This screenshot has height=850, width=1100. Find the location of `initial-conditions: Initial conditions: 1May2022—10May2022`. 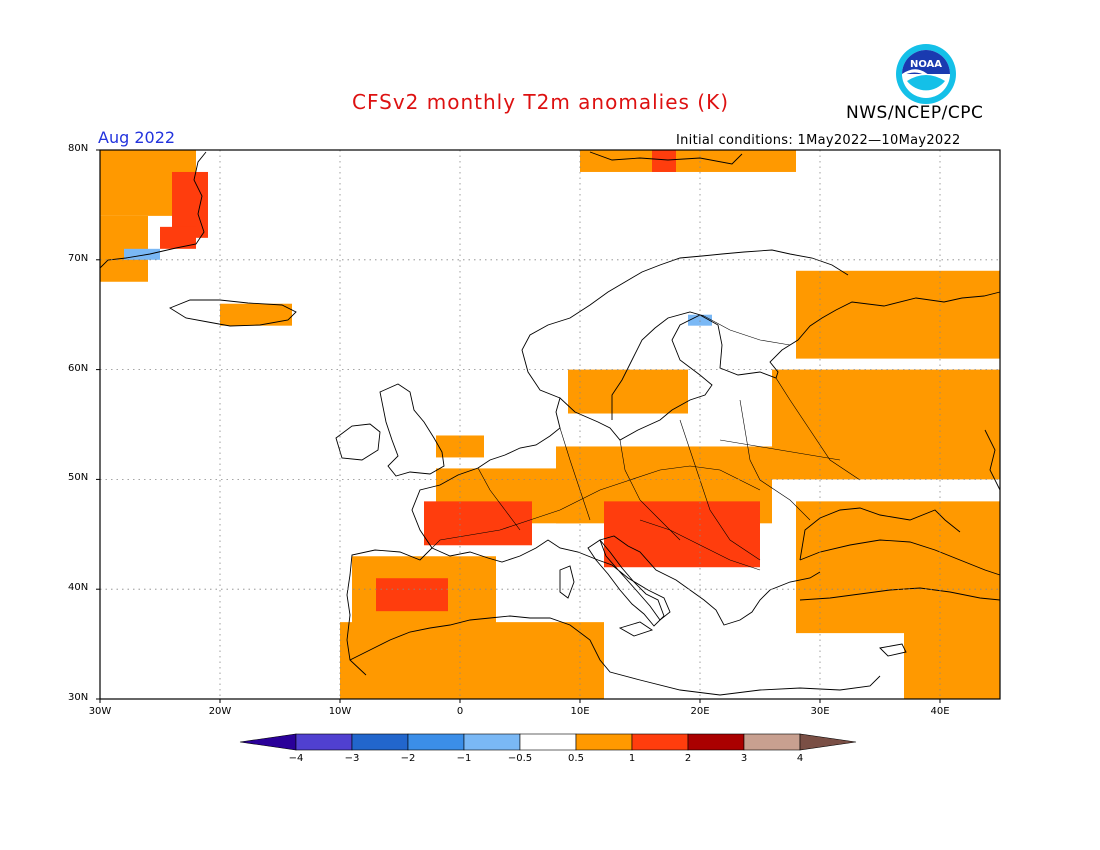

initial-conditions: Initial conditions: 1May2022—10May2022 is located at coordinates (818, 140).